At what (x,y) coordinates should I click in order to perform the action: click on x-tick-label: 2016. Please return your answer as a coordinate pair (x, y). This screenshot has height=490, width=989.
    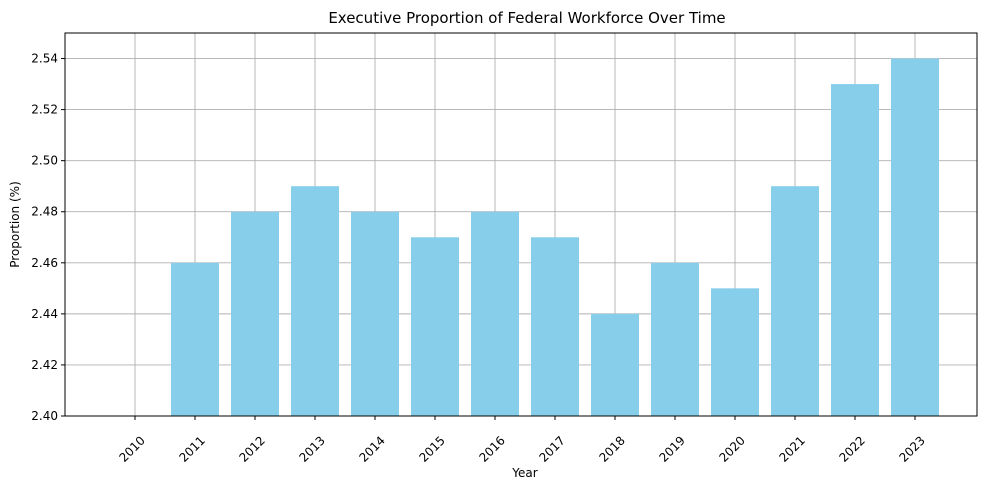
    Looking at the image, I should click on (491, 448).